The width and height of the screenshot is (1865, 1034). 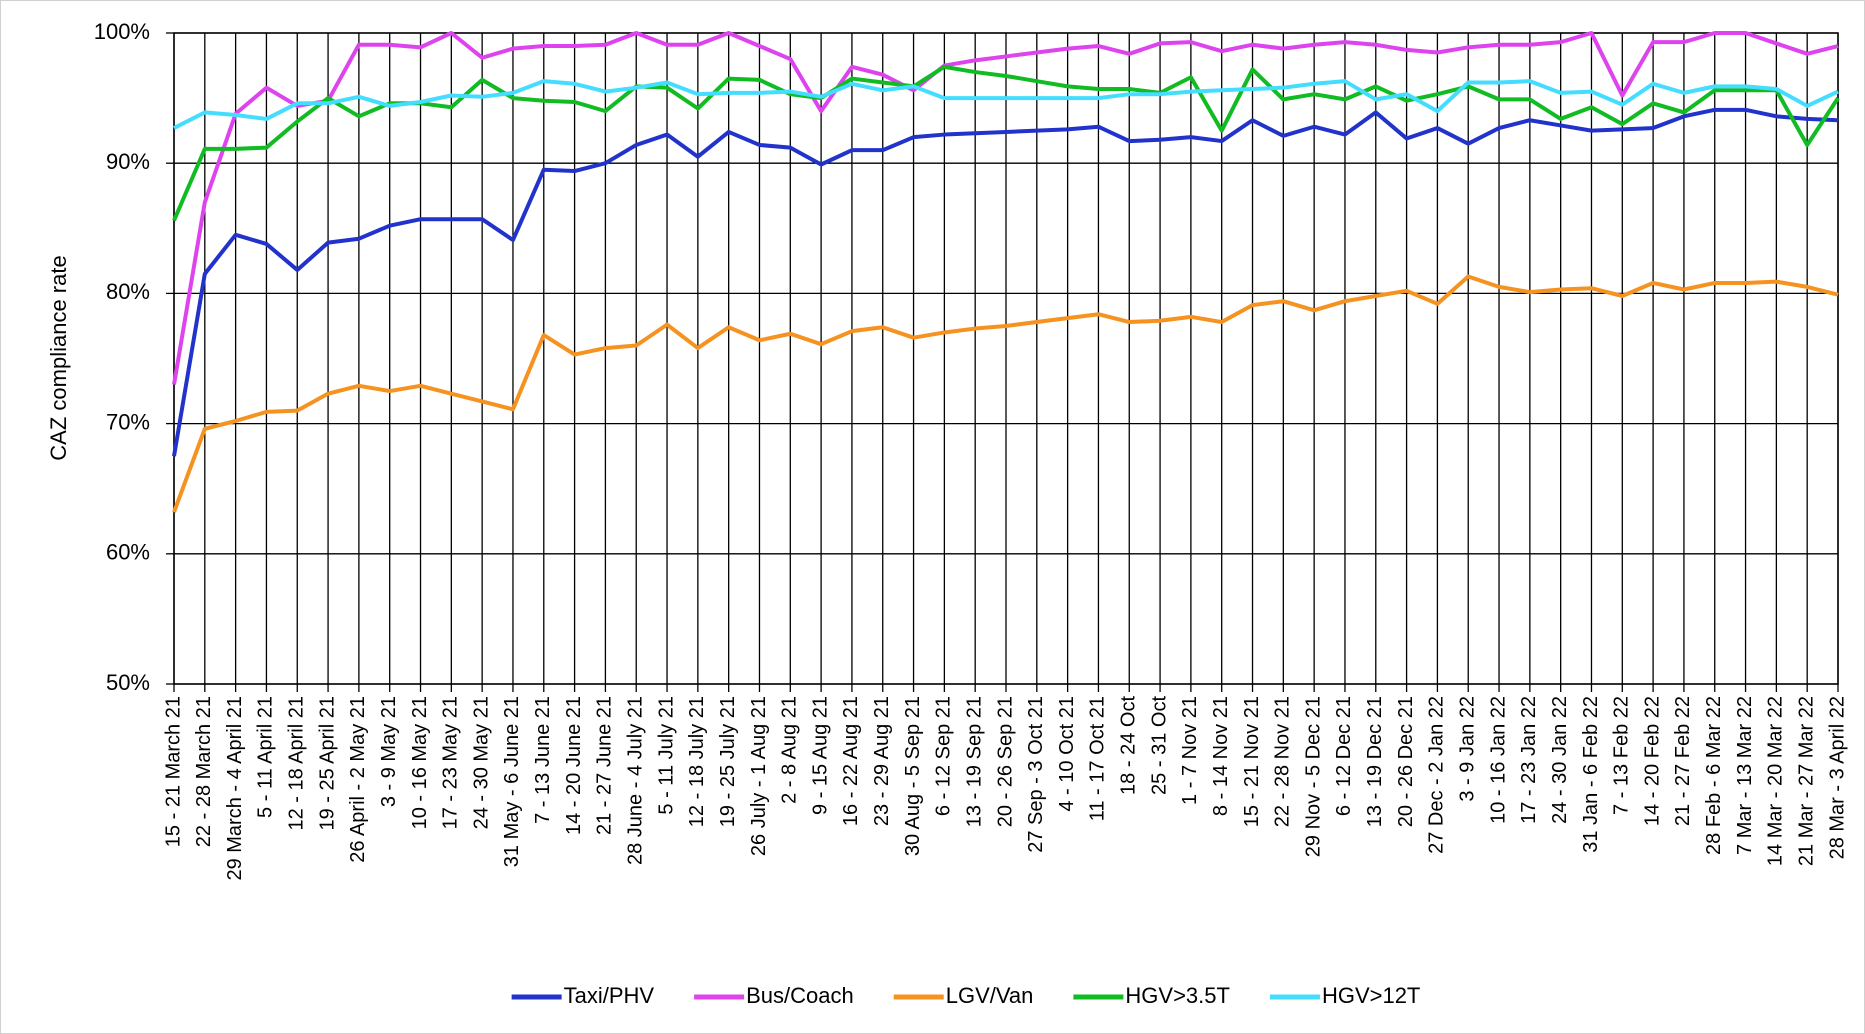 What do you see at coordinates (605, 765) in the screenshot?
I see `x-tick-label: 21 - 27 June 21` at bounding box center [605, 765].